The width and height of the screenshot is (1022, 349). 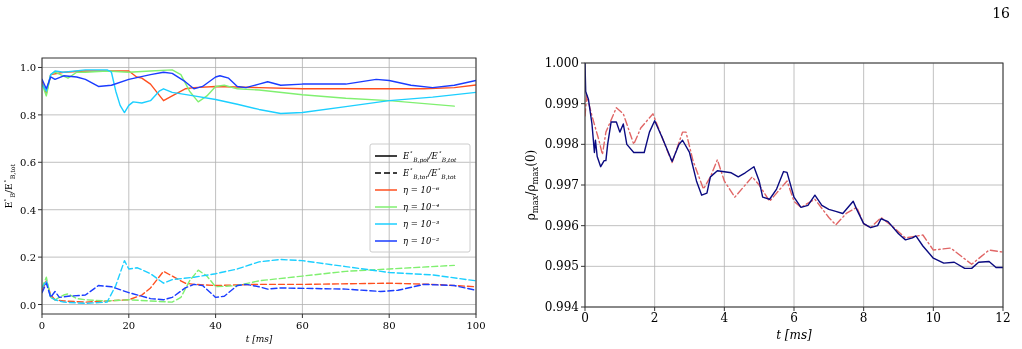 What do you see at coordinates (421, 224) in the screenshot?
I see `legend-label: η = 10⁻³` at bounding box center [421, 224].